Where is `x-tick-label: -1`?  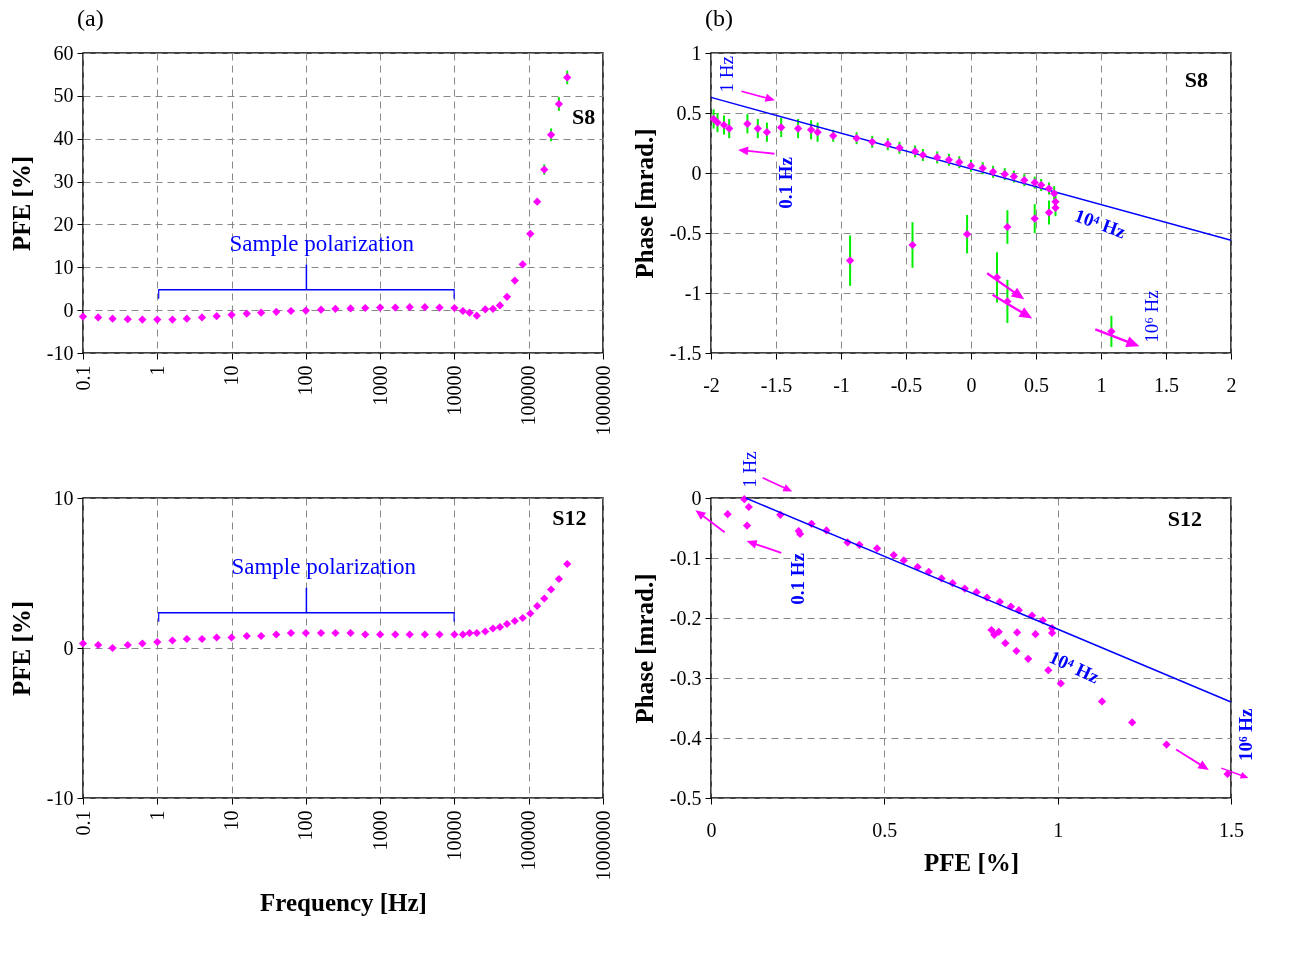
x-tick-label: -1 is located at coordinates (841, 384).